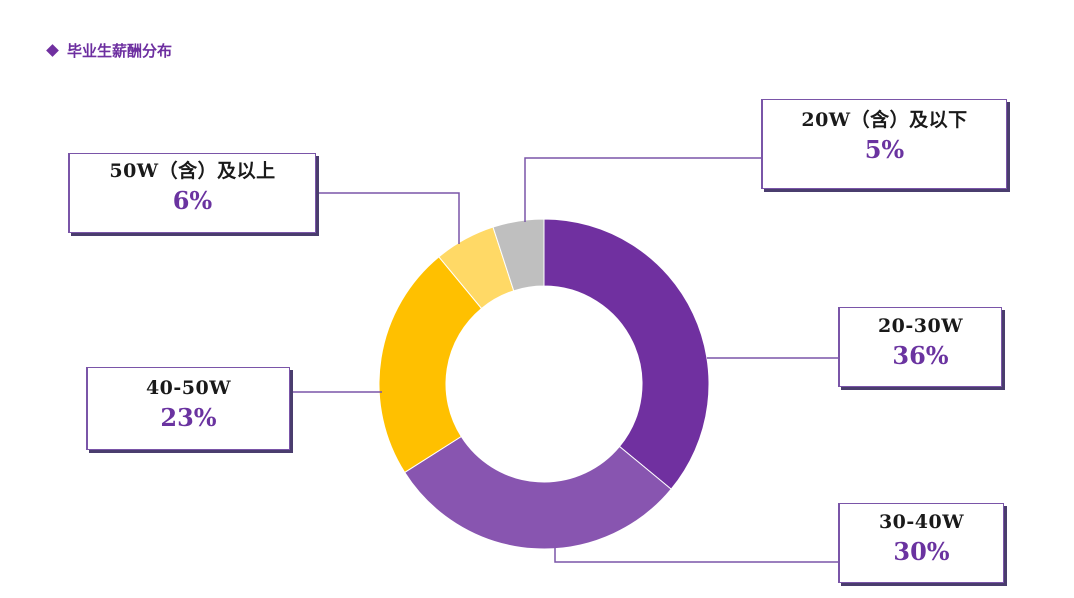 The height and width of the screenshot is (598, 1074). I want to click on label-box-20-30w: 20-30W 36%, so click(920, 347).